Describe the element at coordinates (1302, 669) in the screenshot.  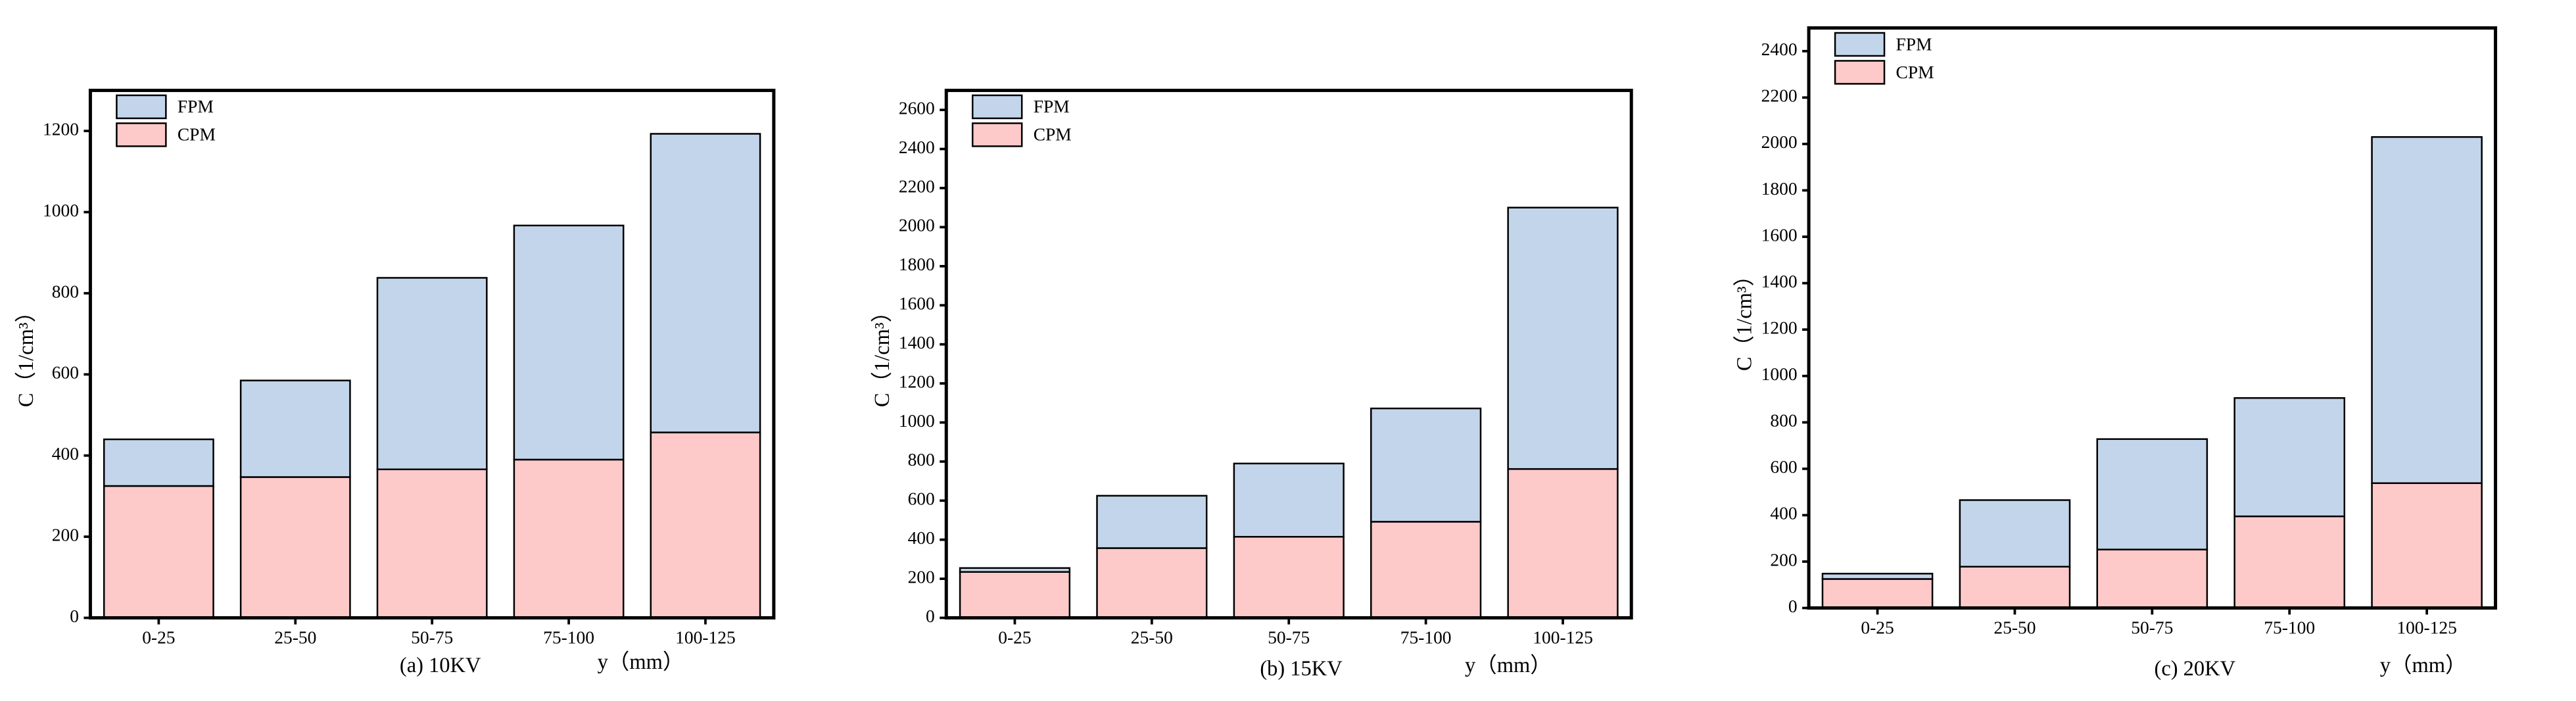
I see `caption: (b) 15KV` at that location.